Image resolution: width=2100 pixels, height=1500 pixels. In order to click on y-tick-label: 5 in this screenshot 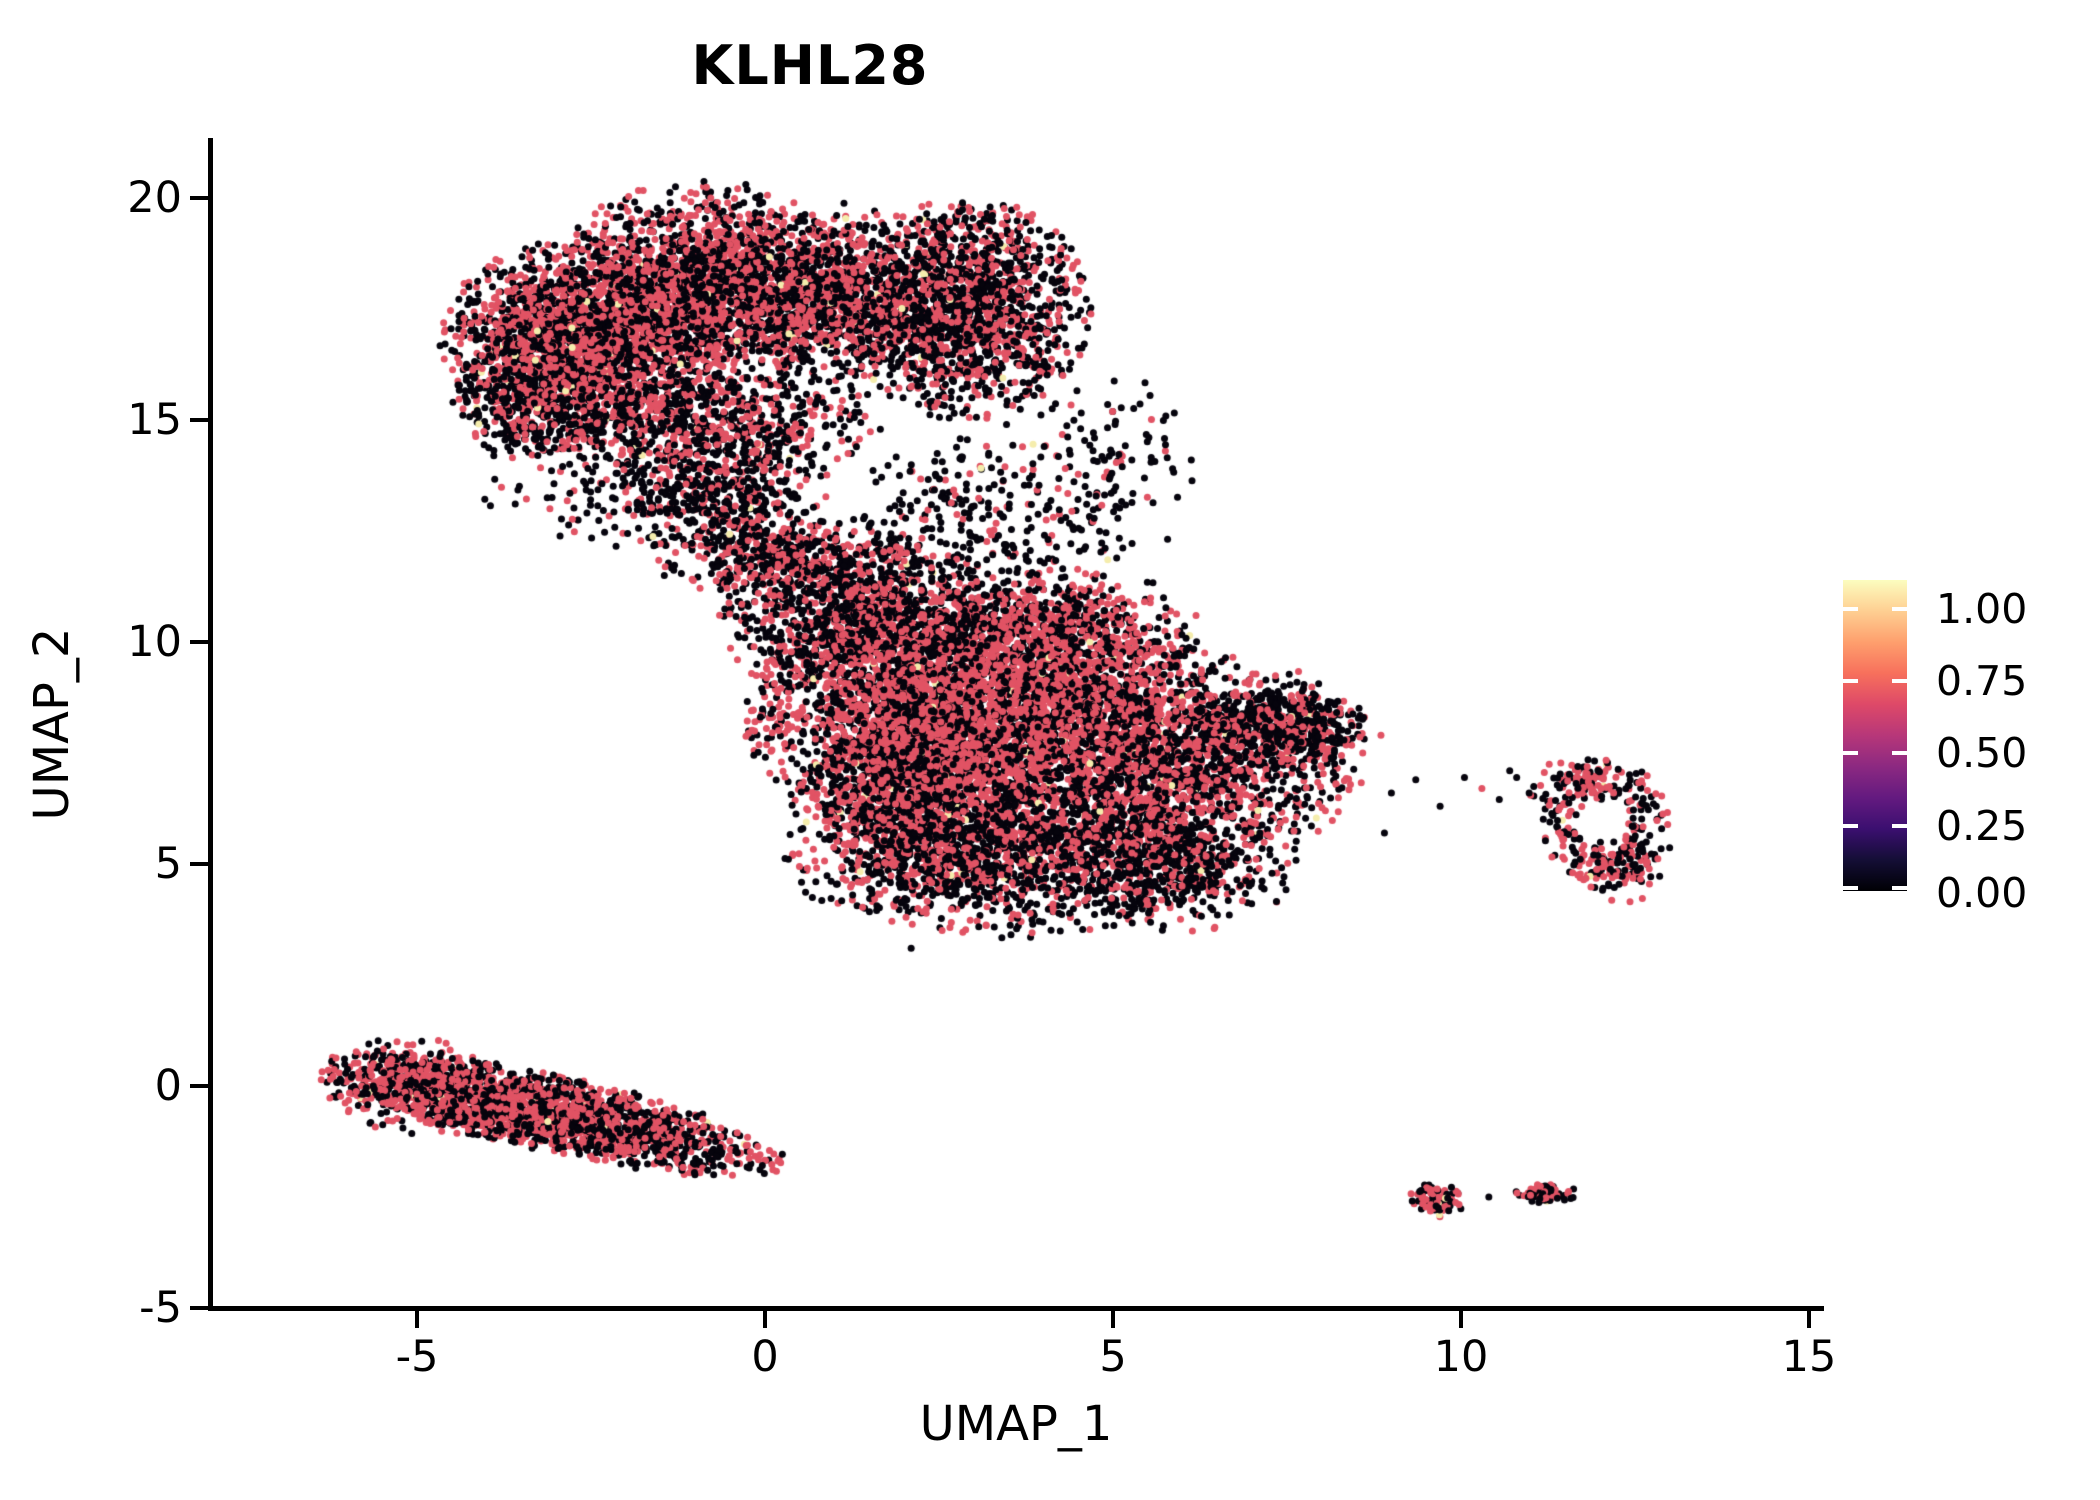, I will do `click(168, 864)`.